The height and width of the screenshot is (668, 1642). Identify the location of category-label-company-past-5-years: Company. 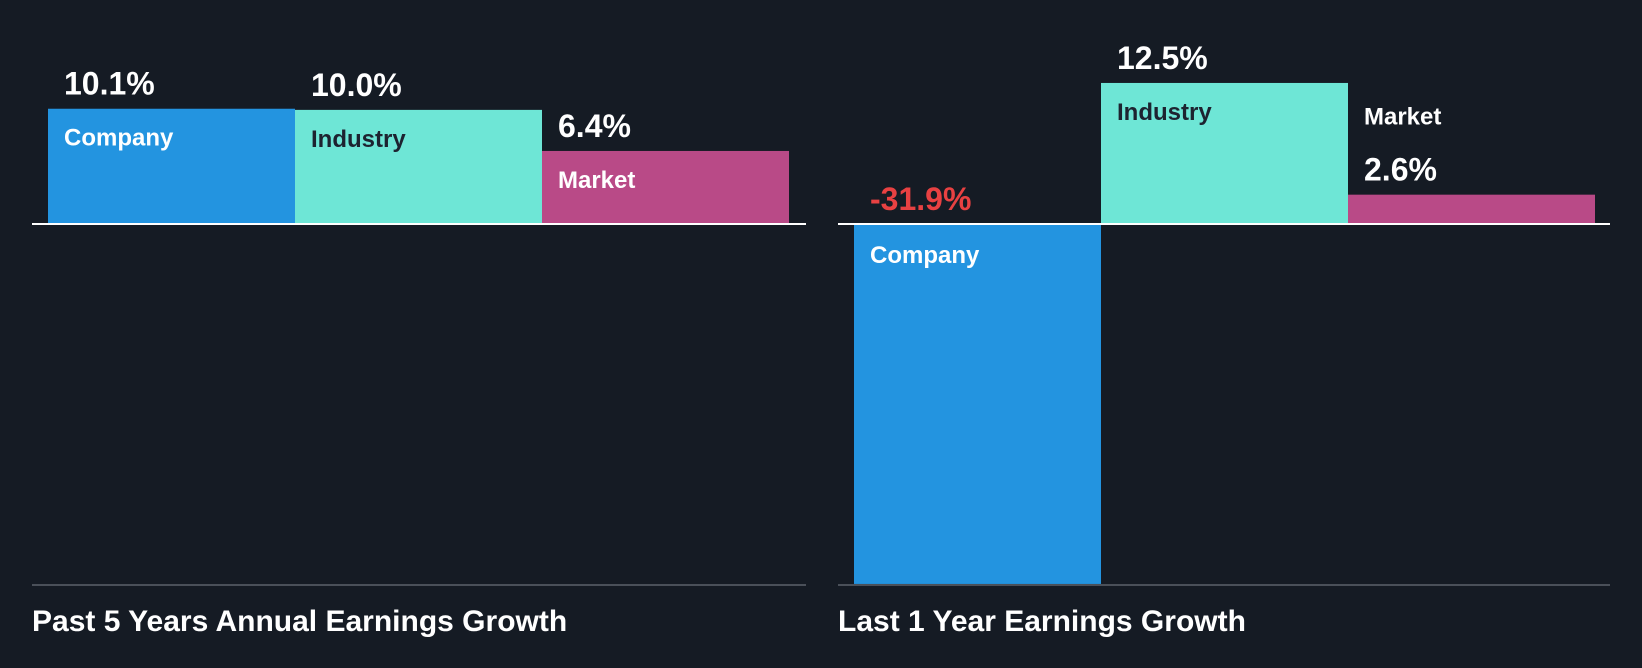
(119, 138).